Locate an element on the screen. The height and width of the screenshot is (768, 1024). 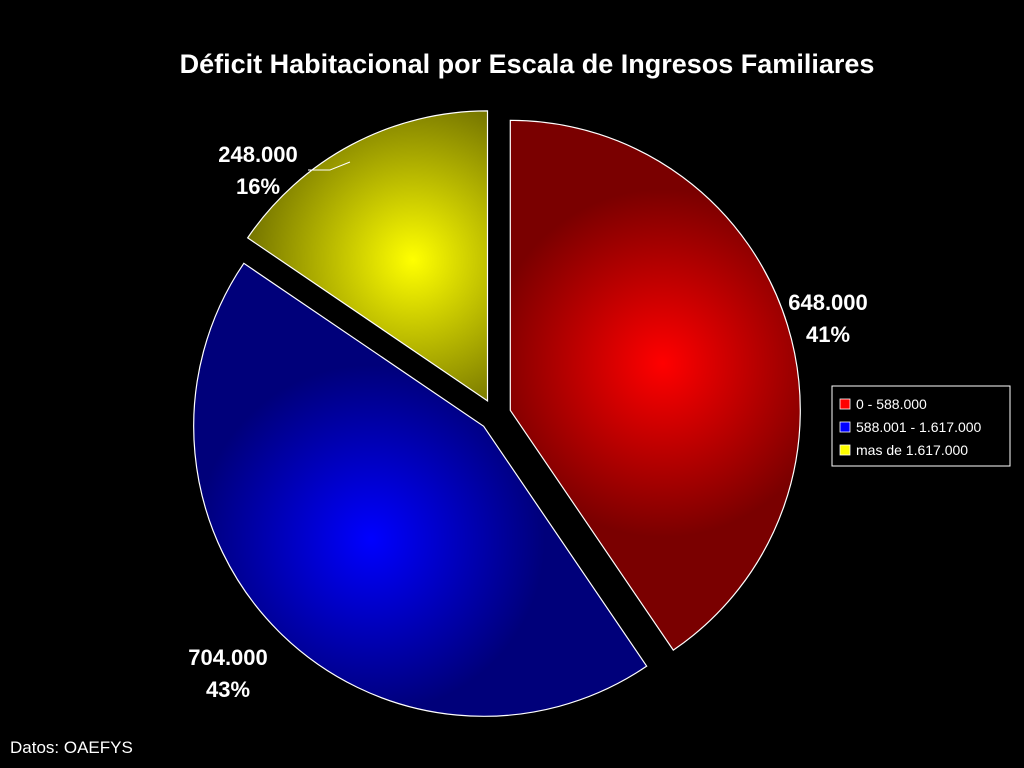
percent-label-0: 41% is located at coordinates (828, 334).